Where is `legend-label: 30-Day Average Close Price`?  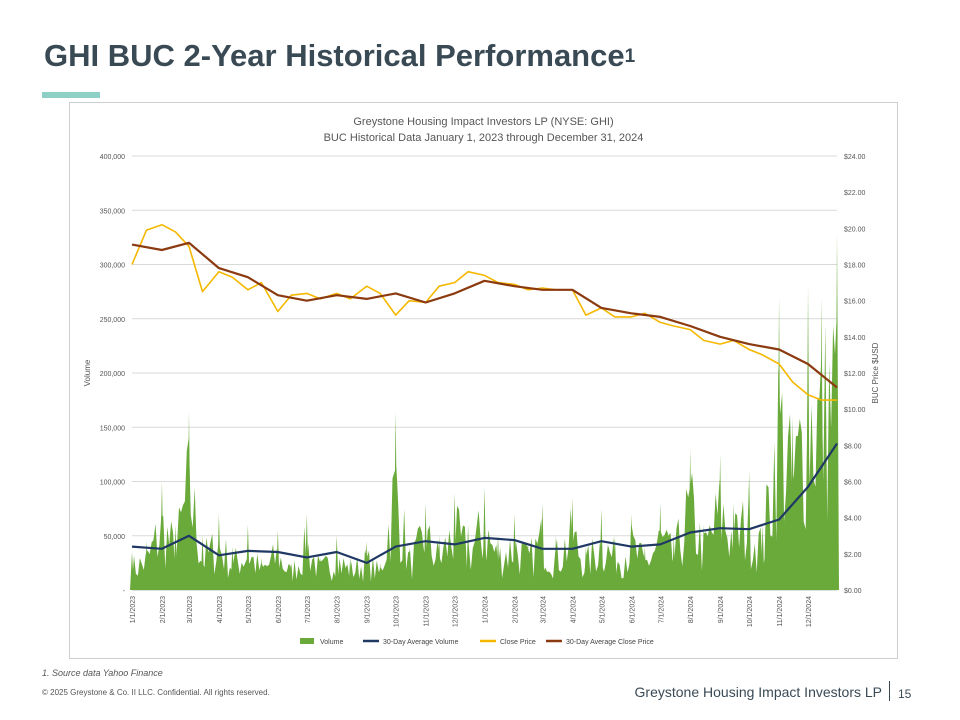
legend-label: 30-Day Average Close Price is located at coordinates (610, 642).